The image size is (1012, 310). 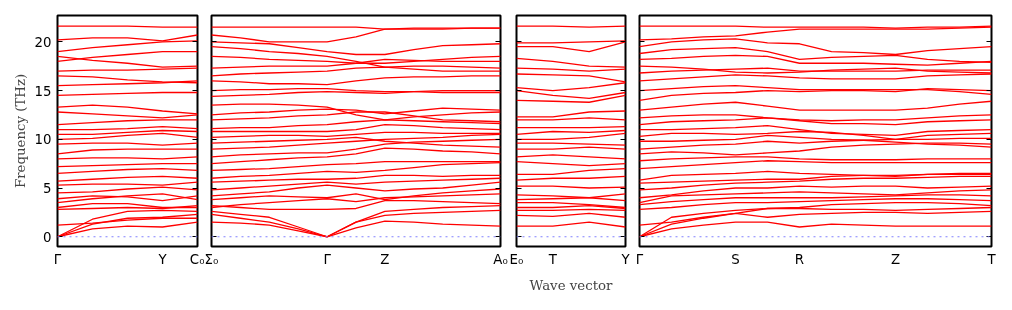 I want to click on x-tick-label: A₀, so click(x=500, y=259).